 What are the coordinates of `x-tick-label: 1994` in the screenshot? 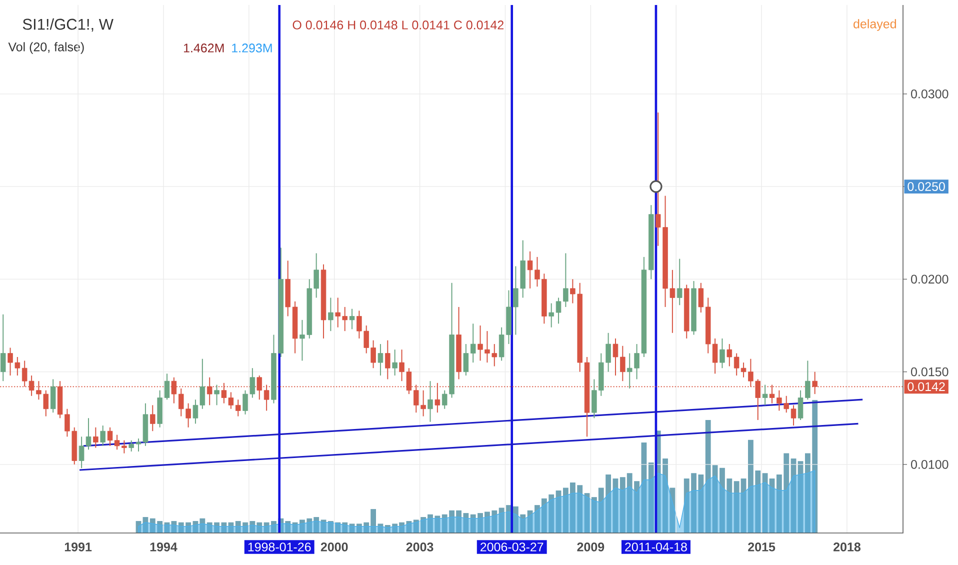 It's located at (164, 547).